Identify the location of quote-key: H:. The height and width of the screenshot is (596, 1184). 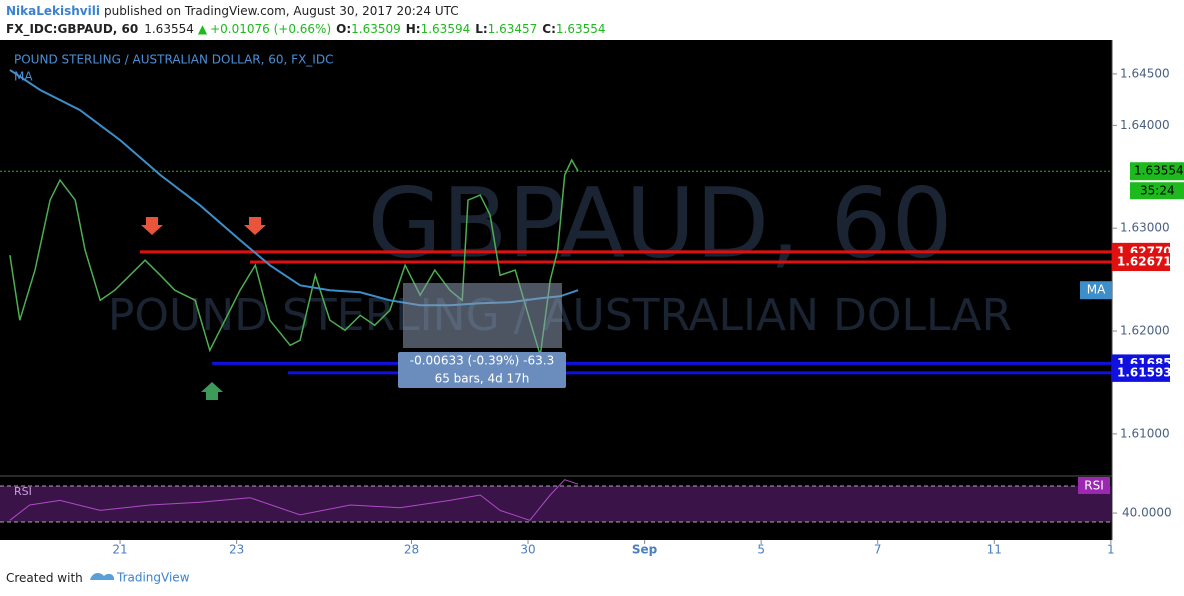
(413, 29).